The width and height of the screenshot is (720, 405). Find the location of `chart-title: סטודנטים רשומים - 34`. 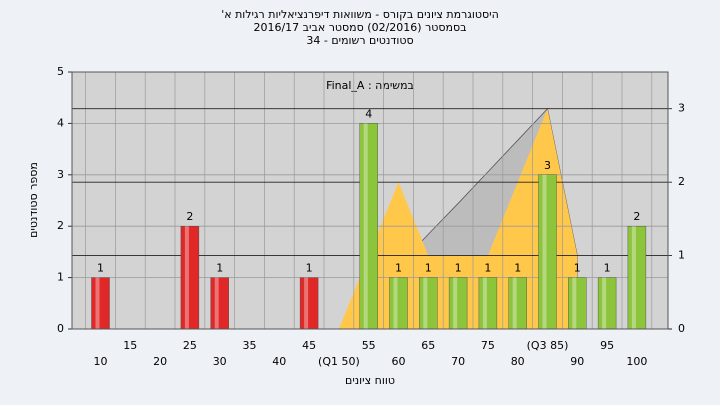

chart-title: סטודנטים רשומים - 34 is located at coordinates (359, 40).